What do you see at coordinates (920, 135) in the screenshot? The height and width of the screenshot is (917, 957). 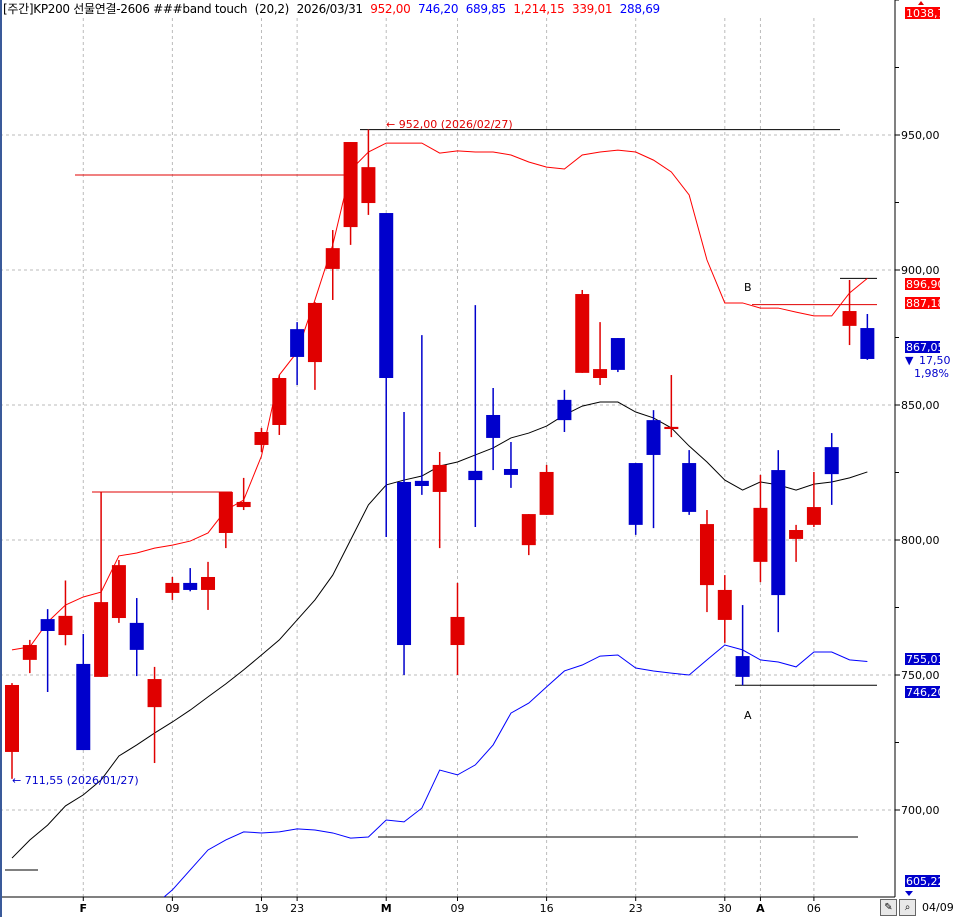 I see `y-tick-label: 950,00` at bounding box center [920, 135].